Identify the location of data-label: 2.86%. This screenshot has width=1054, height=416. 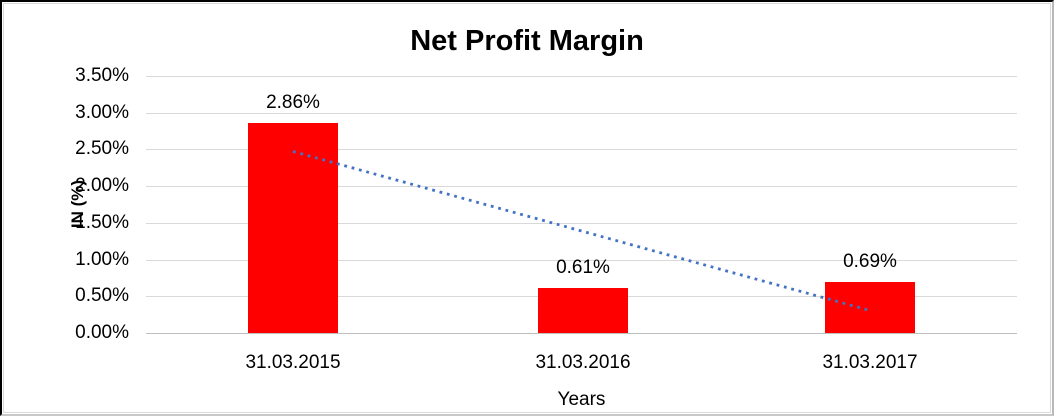
(293, 102).